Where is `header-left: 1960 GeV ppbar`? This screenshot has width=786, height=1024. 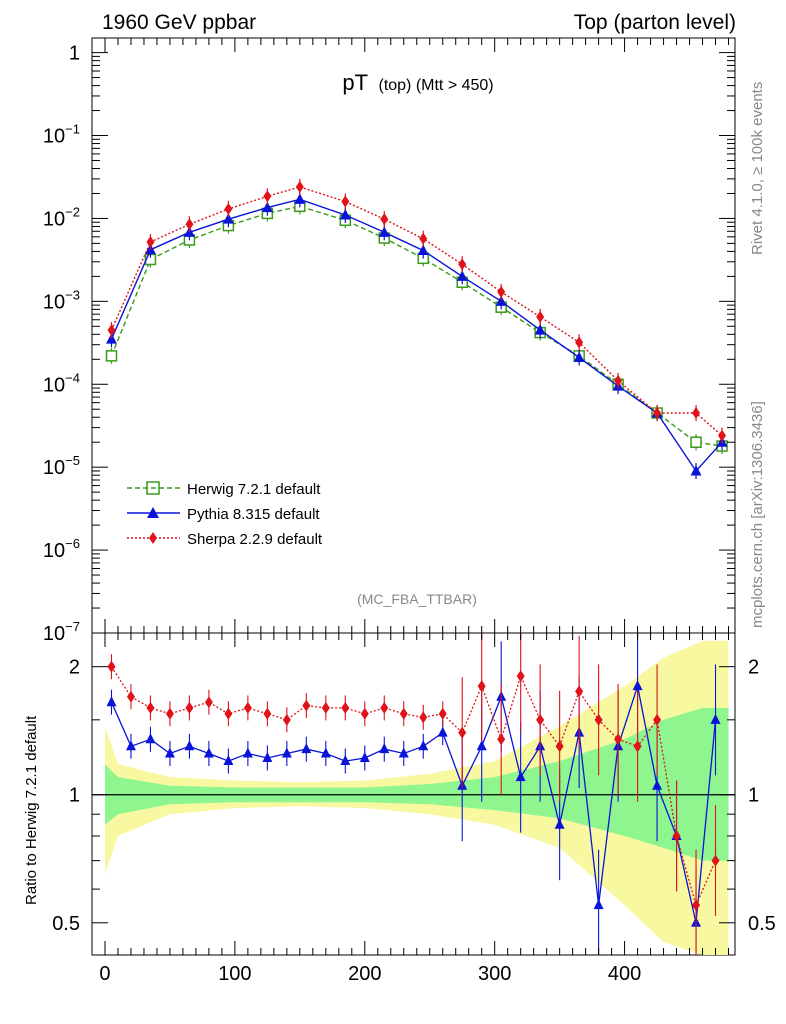 header-left: 1960 GeV ppbar is located at coordinates (179, 22).